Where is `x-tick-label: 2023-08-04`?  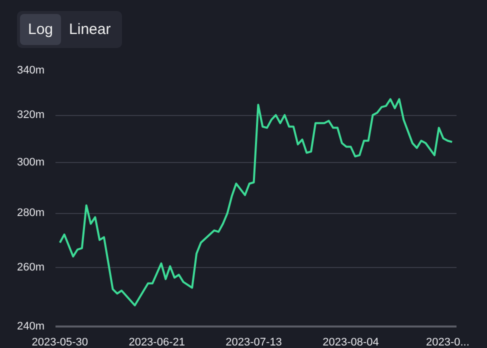
x-tick-label: 2023-08-04 is located at coordinates (350, 342).